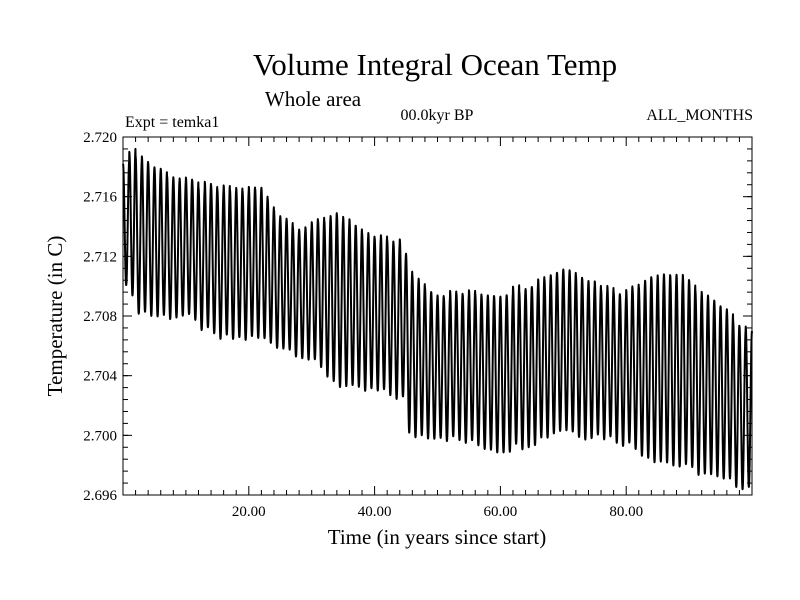 The image size is (800, 600). Describe the element at coordinates (626, 512) in the screenshot. I see `x-tick-label: 80.00` at that location.